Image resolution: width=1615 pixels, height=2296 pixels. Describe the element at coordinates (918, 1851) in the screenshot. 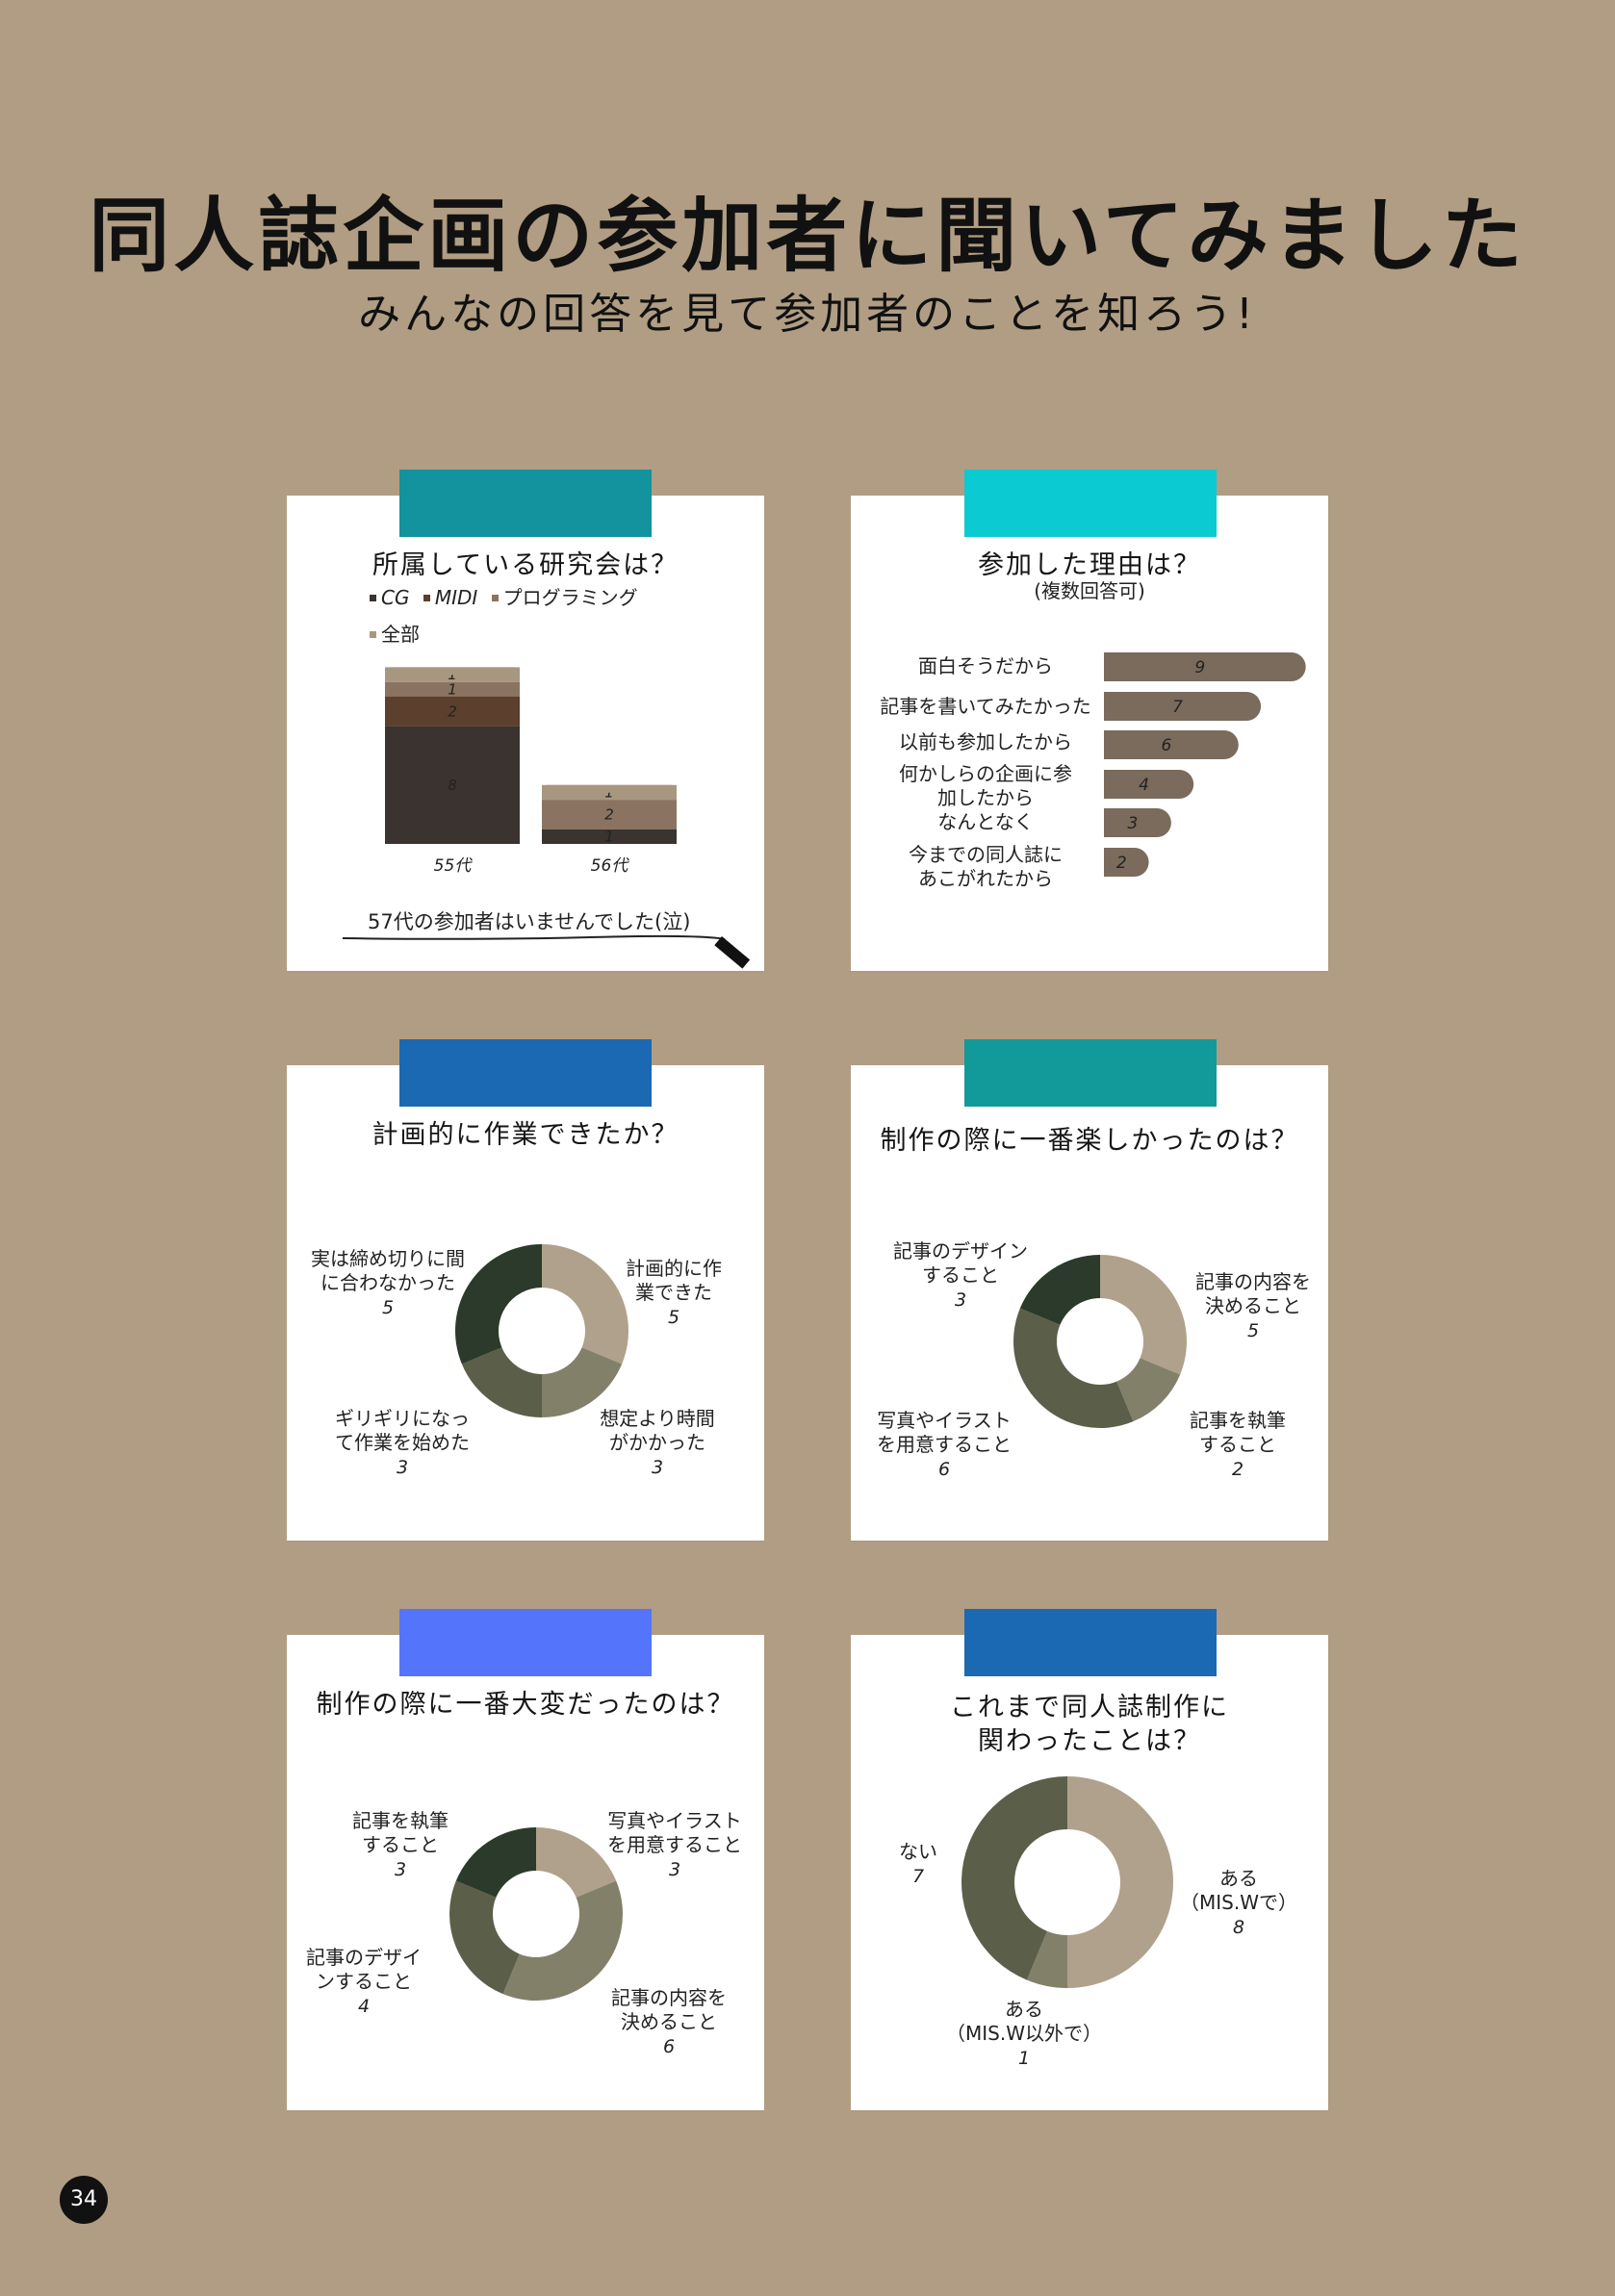

I see `slice-label: ない` at that location.